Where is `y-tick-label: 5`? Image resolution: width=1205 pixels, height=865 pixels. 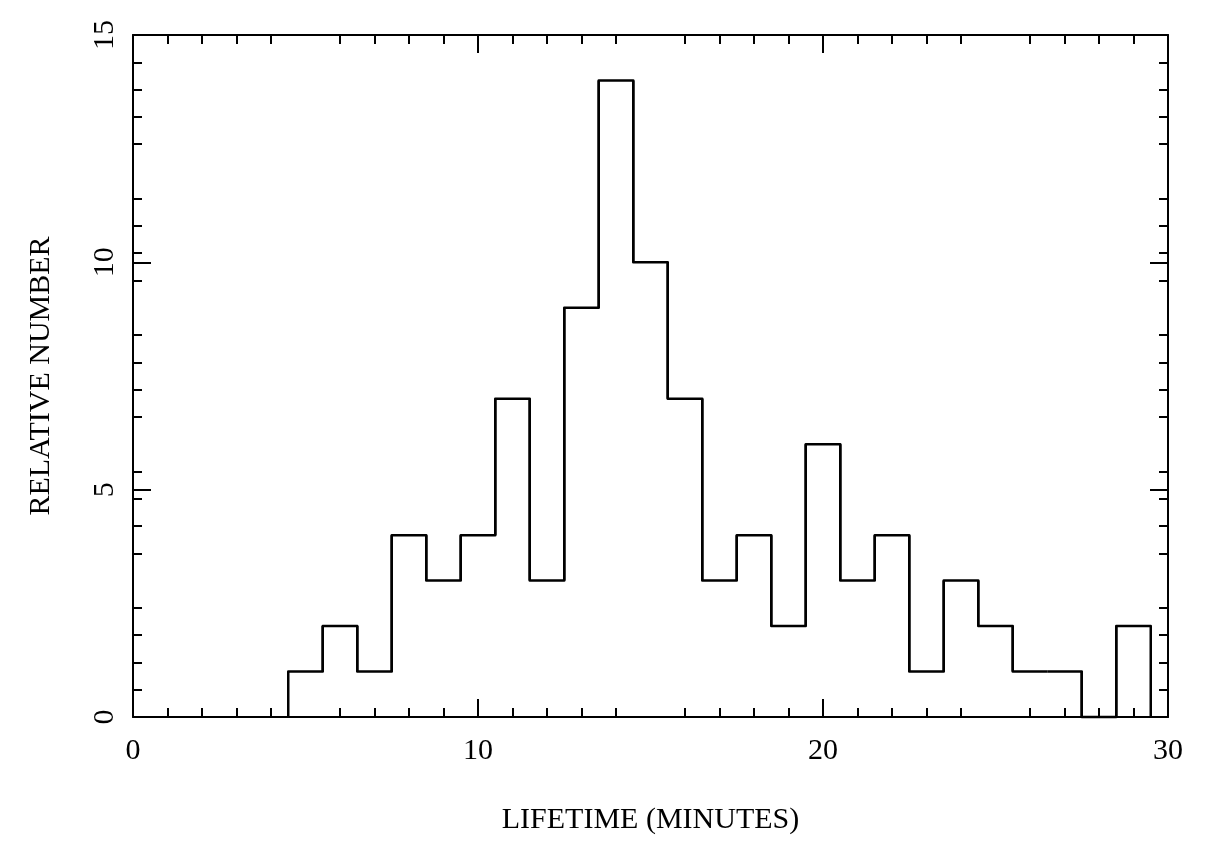
y-tick-label: 5 is located at coordinates (102, 490).